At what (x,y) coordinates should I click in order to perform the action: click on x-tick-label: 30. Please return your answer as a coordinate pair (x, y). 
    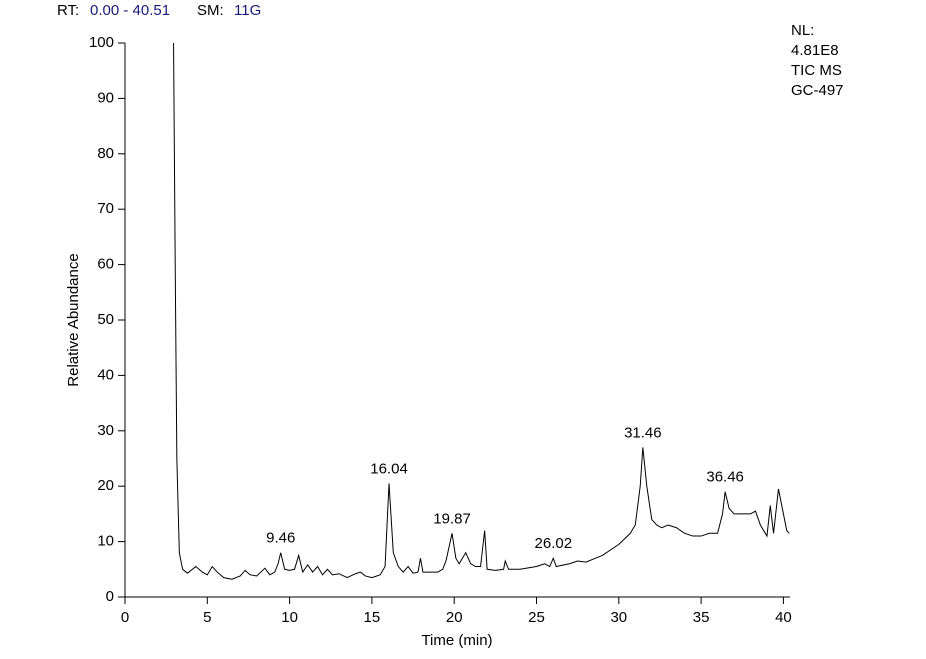
    Looking at the image, I should click on (618, 617).